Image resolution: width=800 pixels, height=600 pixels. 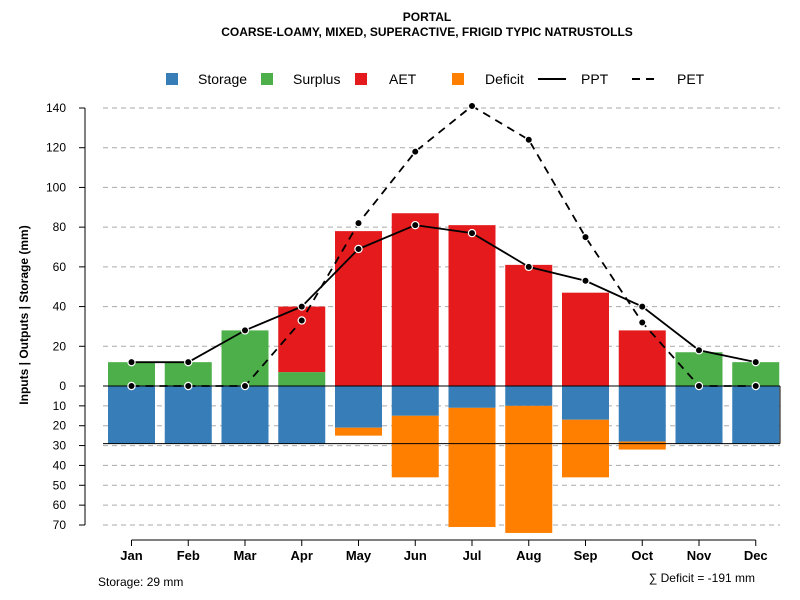 What do you see at coordinates (585, 339) in the screenshot?
I see `aet-bar-sep` at bounding box center [585, 339].